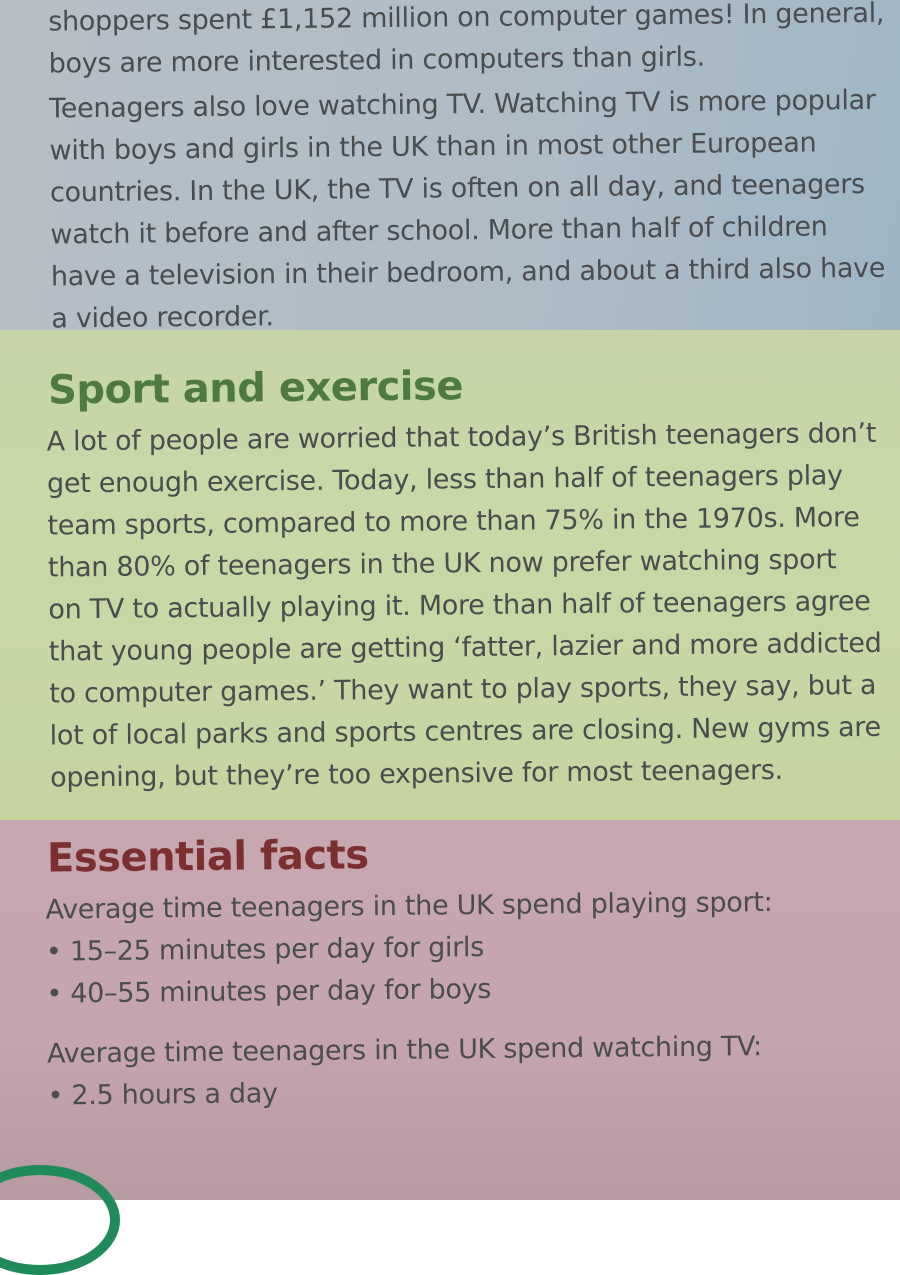  Describe the element at coordinates (162, 318) in the screenshot. I see `text-line: a video recorder.` at that location.